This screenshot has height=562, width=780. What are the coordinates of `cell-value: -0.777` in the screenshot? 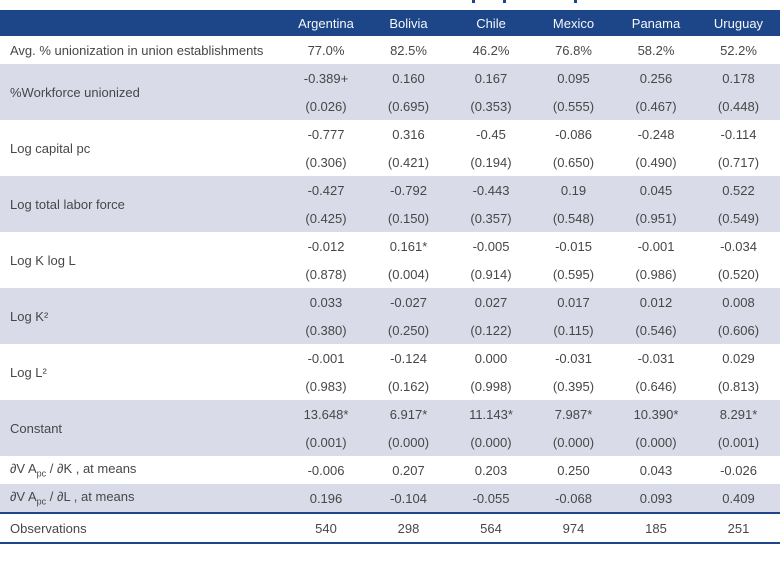 It's located at (326, 134).